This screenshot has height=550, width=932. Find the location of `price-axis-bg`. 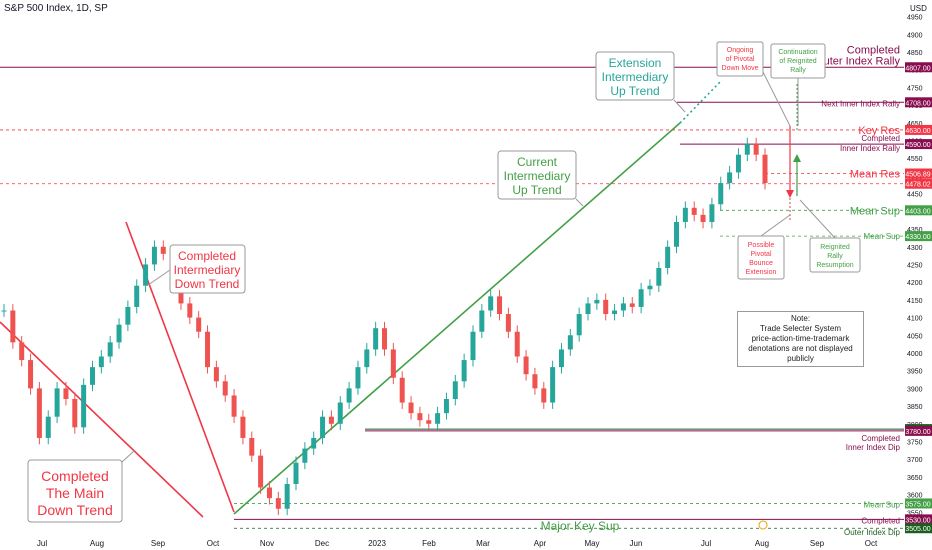

price-axis-bg is located at coordinates (918, 275).